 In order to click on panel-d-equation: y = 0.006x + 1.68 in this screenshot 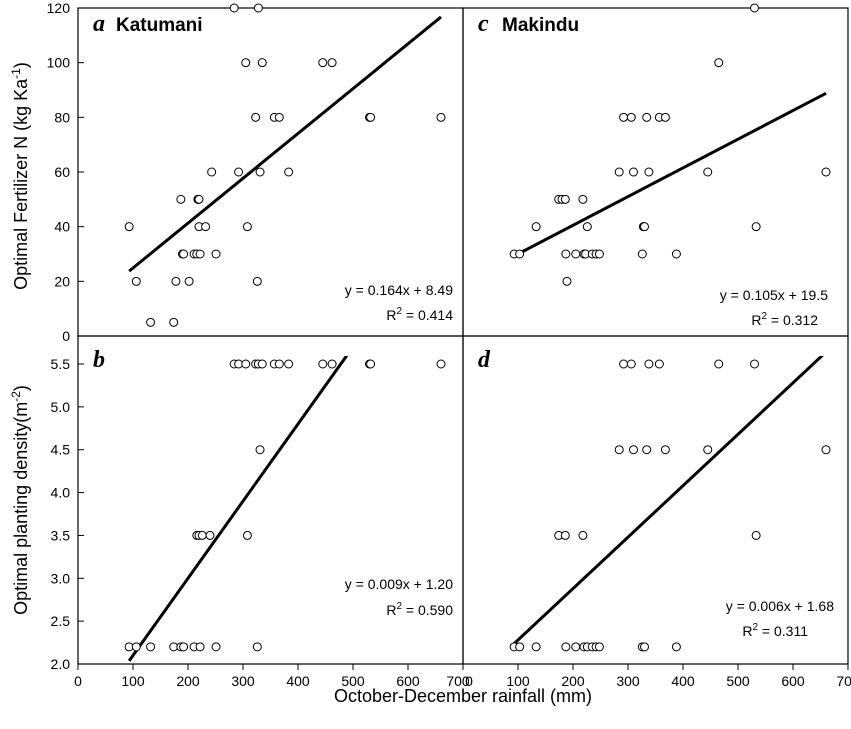, I will do `click(780, 606)`.